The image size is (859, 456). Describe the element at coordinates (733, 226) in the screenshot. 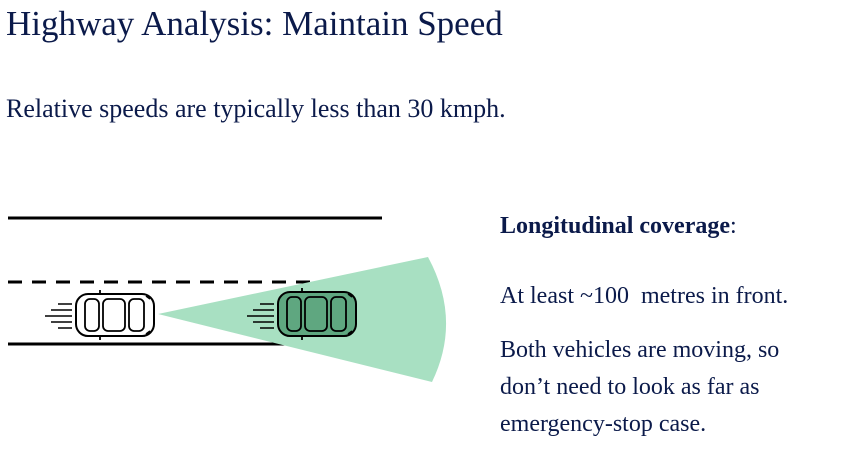

I see `coverage-heading-colon: :` at that location.